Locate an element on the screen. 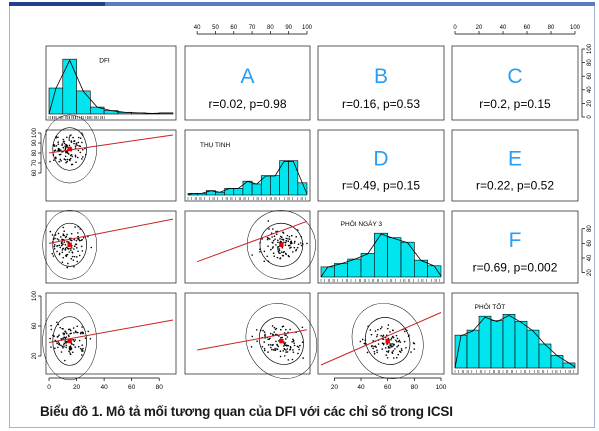  correlation-stats-B: r=0.16, p=0.53 is located at coordinates (381, 104).